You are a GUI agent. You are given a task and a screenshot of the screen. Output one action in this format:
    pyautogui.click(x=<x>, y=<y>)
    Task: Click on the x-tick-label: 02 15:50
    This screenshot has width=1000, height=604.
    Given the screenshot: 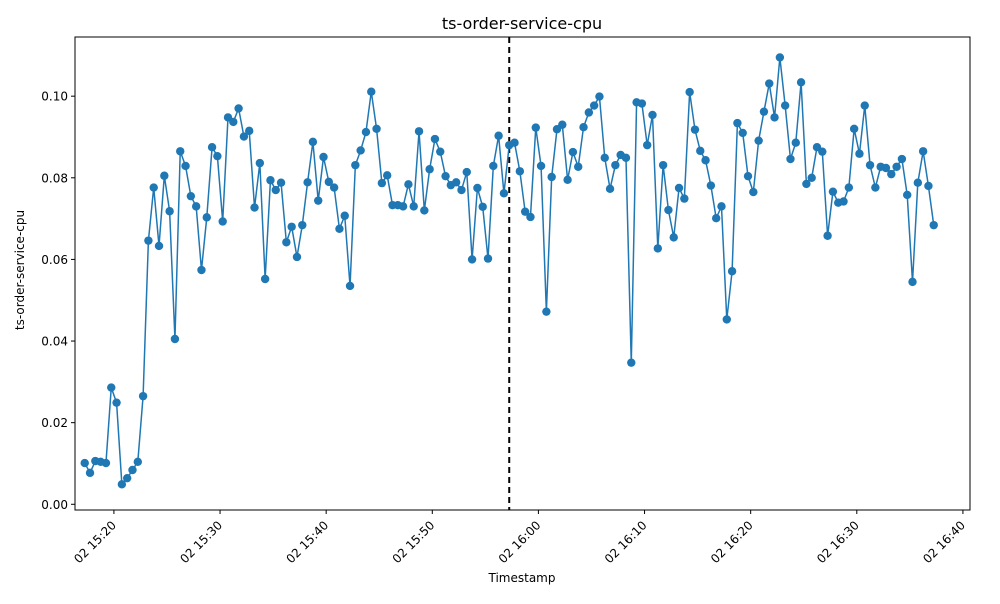 What is the action you would take?
    pyautogui.click(x=414, y=542)
    